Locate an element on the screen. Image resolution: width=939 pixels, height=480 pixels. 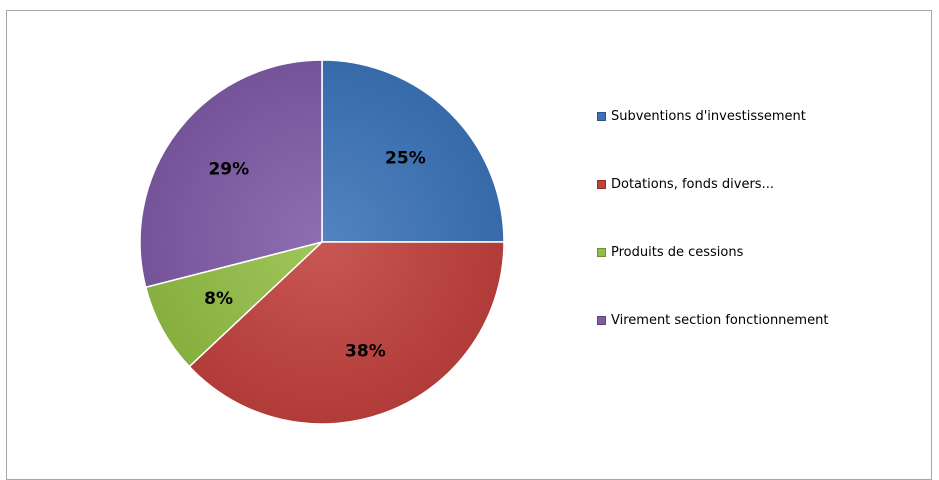
legend-item-produits: Produits de cessions is located at coordinates (712, 252).